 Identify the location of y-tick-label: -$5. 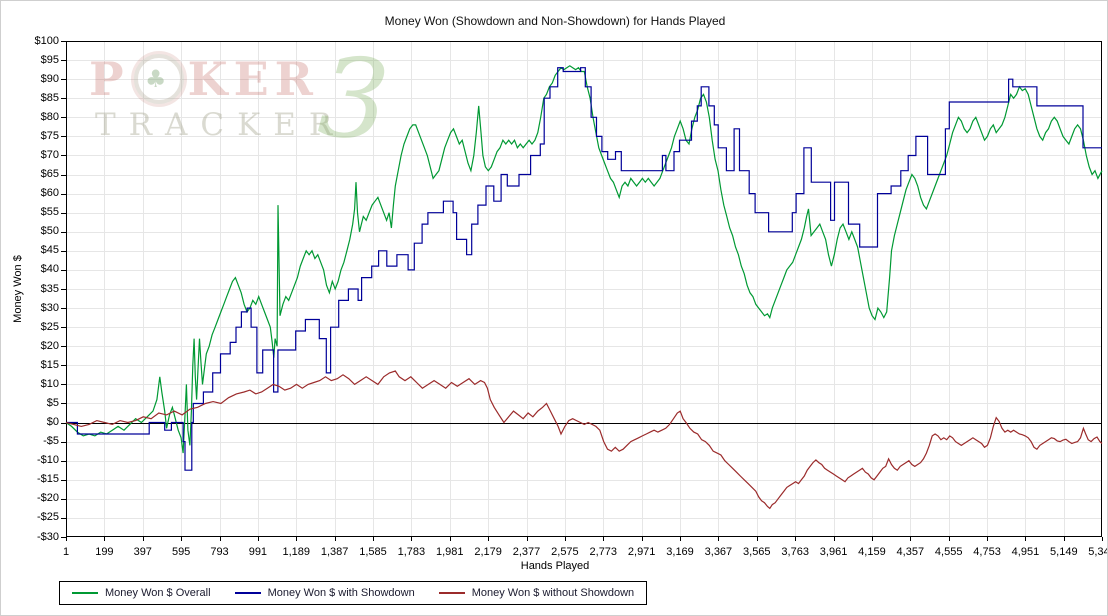
(51, 441).